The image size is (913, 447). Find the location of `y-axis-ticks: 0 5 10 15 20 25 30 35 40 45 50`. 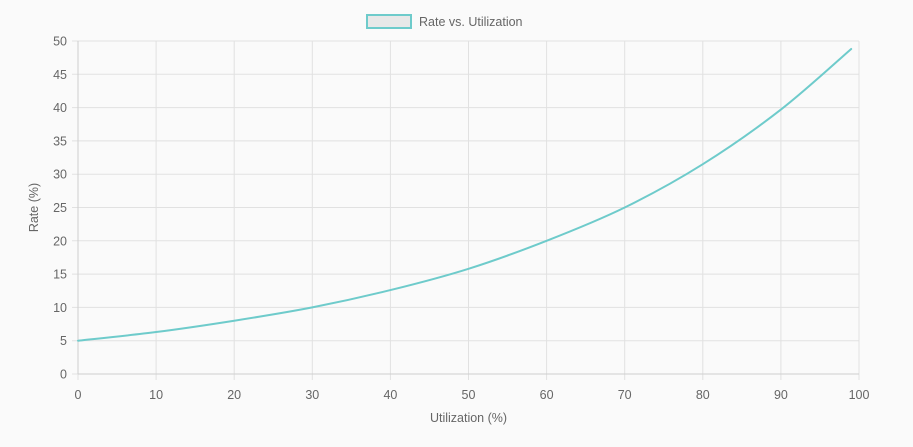

y-axis-ticks: 0 5 10 15 20 25 30 35 40 45 50 is located at coordinates (60, 208).